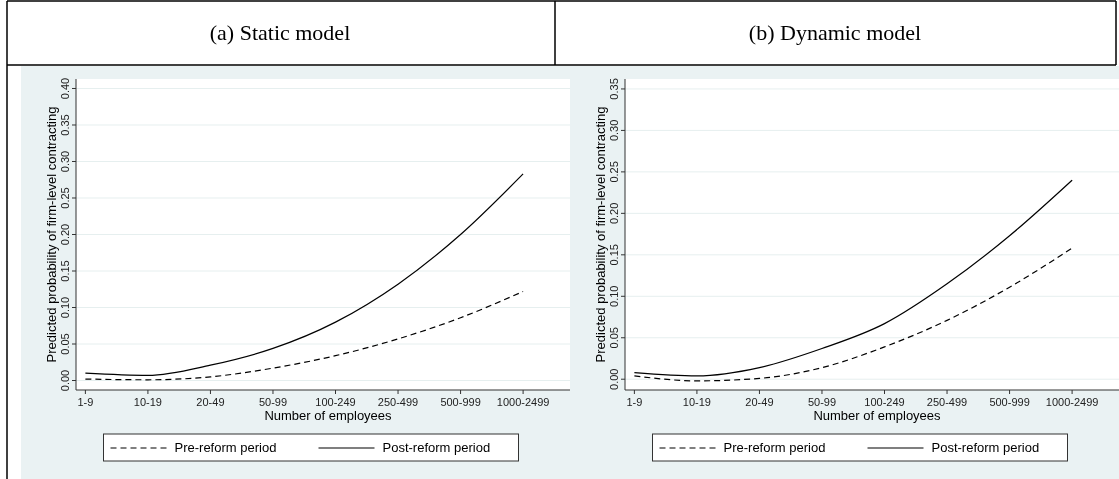 The height and width of the screenshot is (479, 1119). What do you see at coordinates (280, 32) in the screenshot?
I see `chart-title: (a) Static model` at bounding box center [280, 32].